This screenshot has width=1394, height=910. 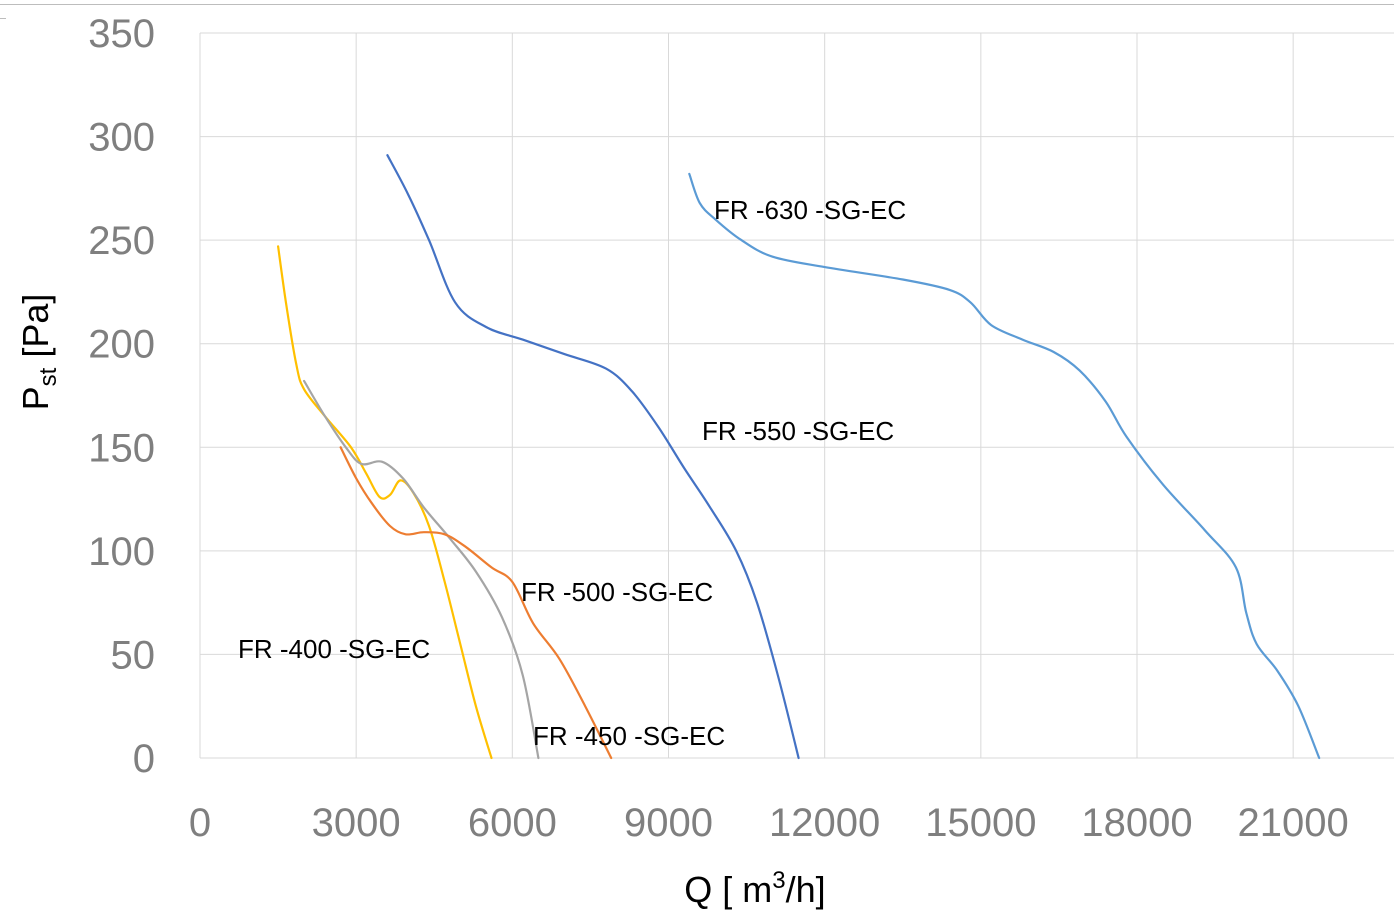 I want to click on y-tick-label: 300, so click(x=121, y=138).